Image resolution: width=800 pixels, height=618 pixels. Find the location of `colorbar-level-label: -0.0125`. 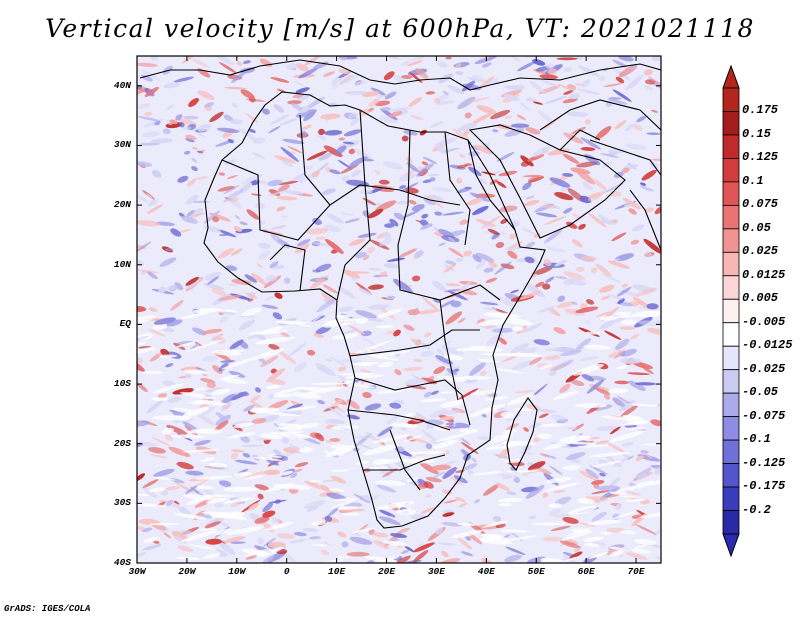

colorbar-level-label: -0.0125 is located at coordinates (767, 345).